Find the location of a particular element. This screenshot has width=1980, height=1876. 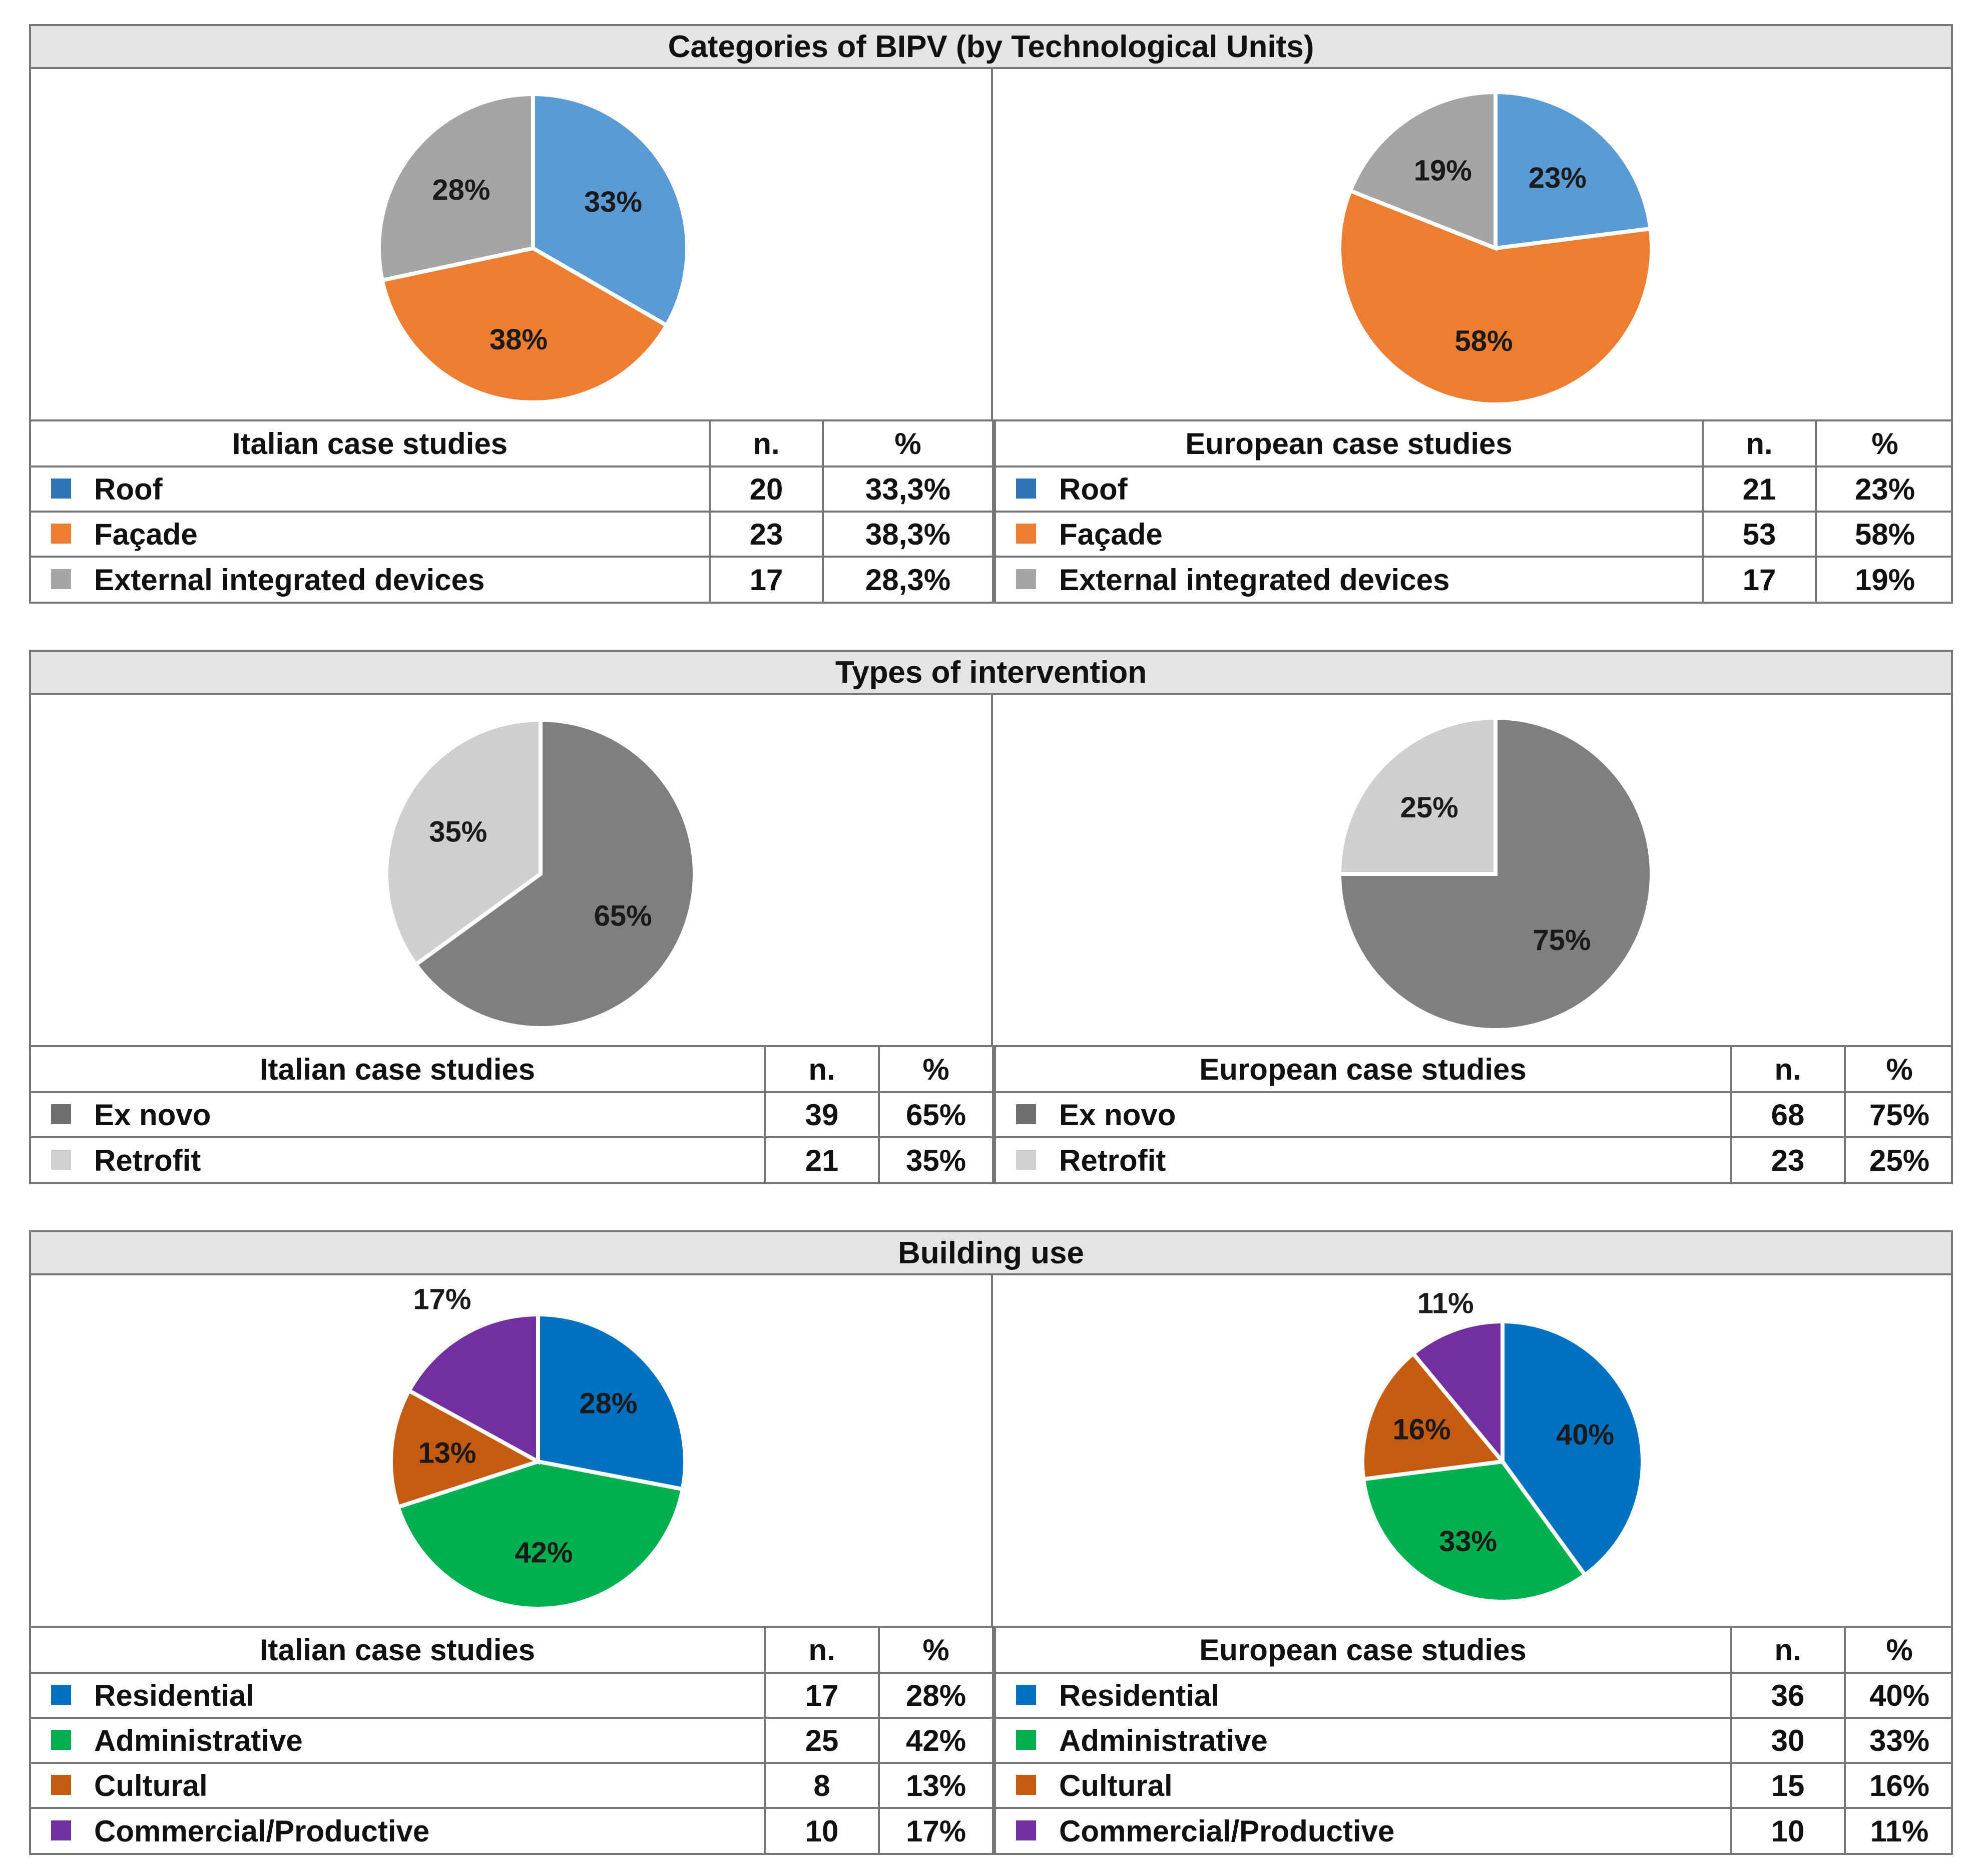

table-row: Administrative 25 42% is located at coordinates (512, 1740).